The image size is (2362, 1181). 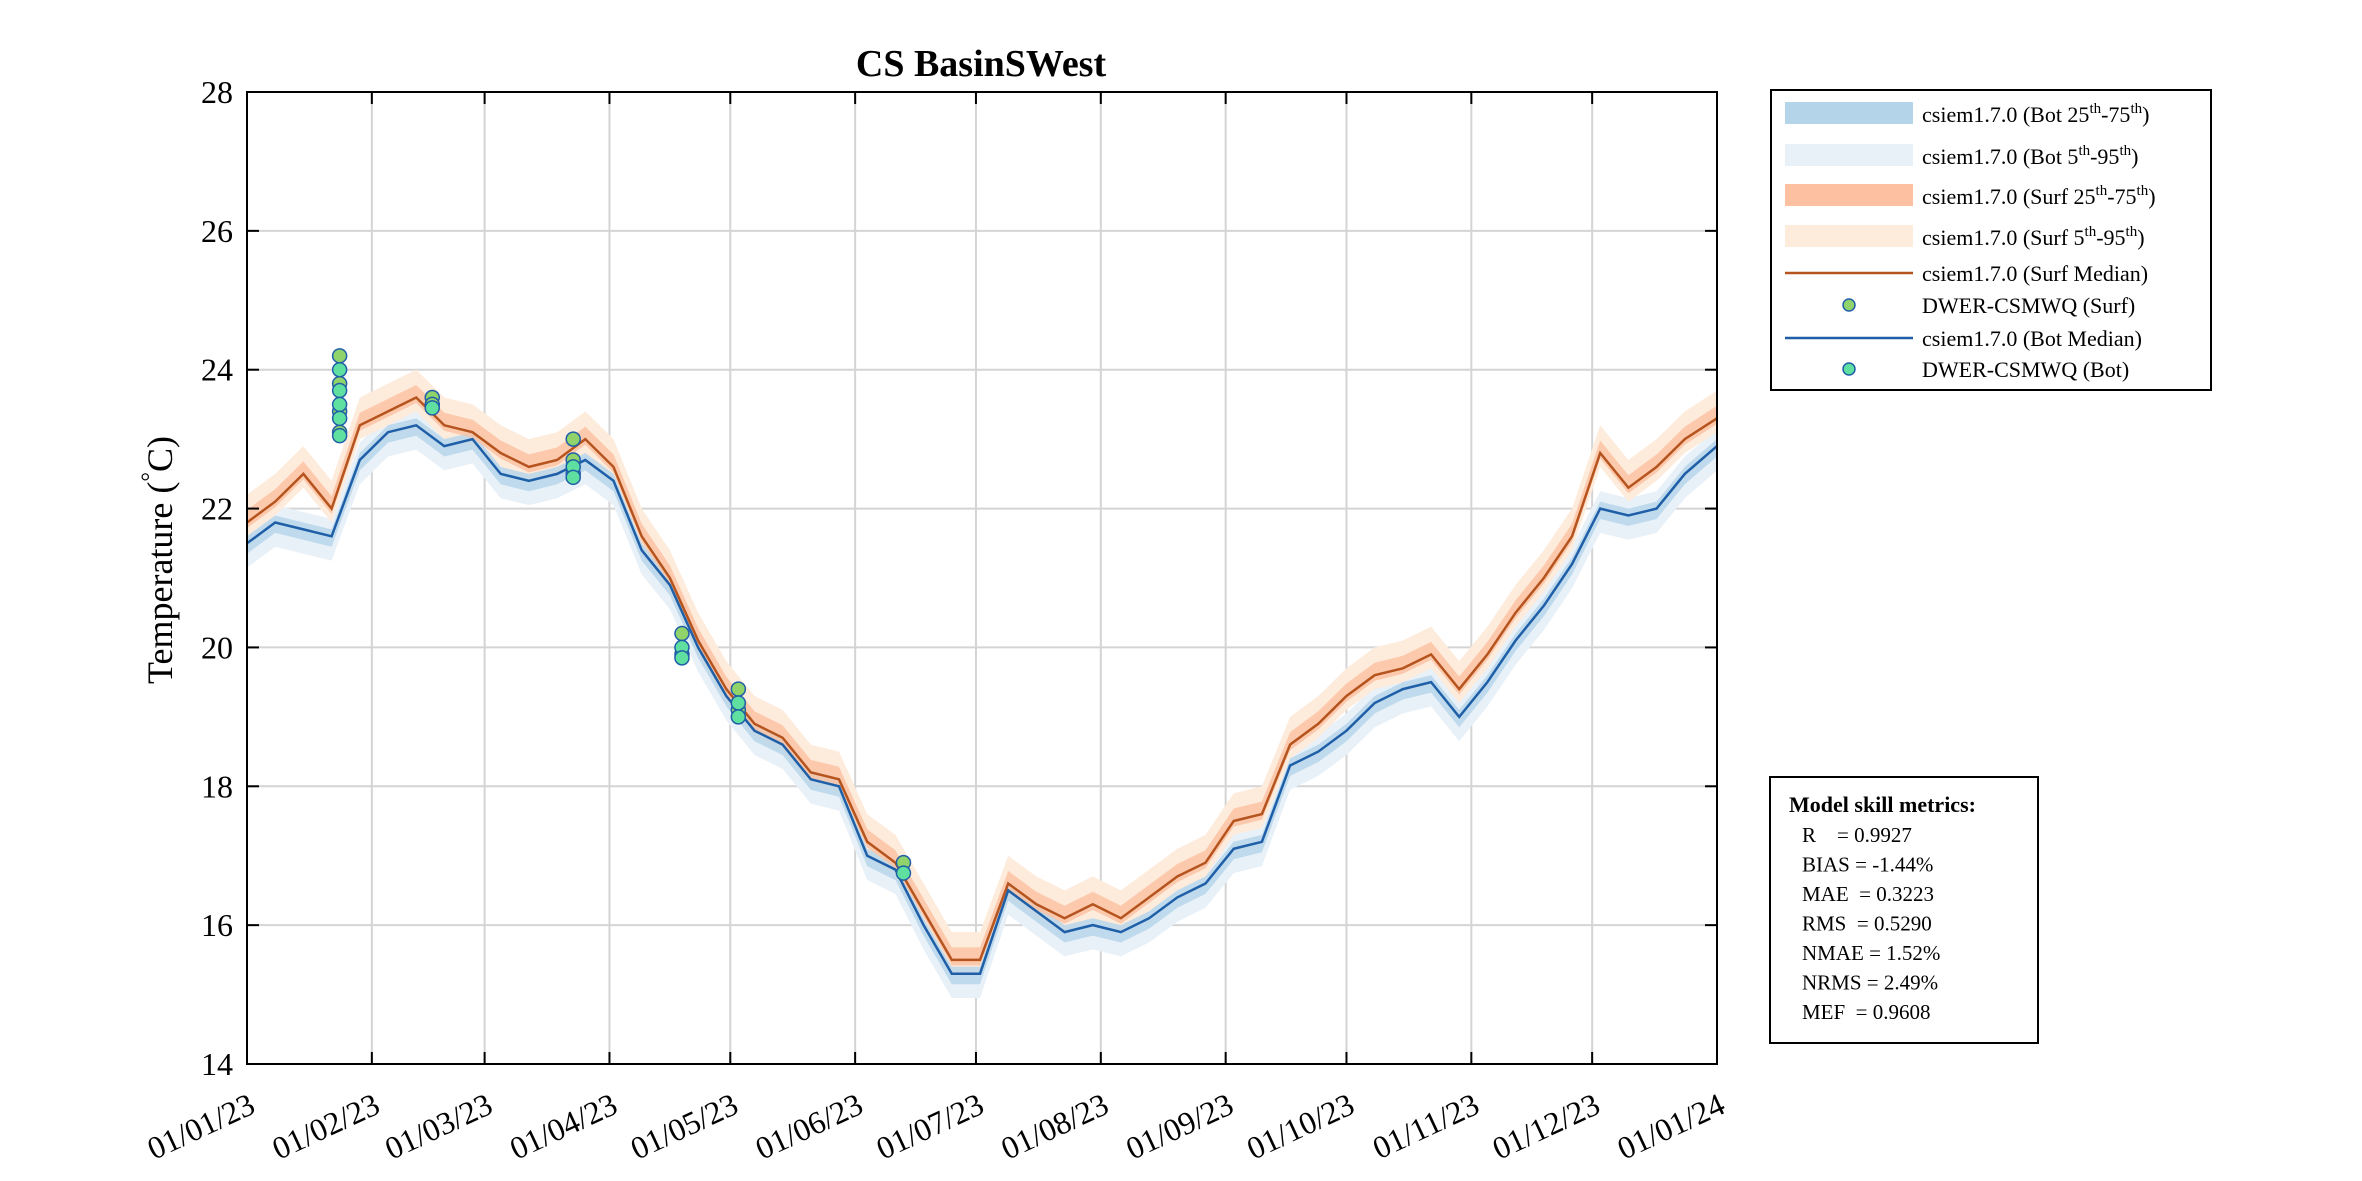 What do you see at coordinates (217, 92) in the screenshot?
I see `y-tick-label: 28` at bounding box center [217, 92].